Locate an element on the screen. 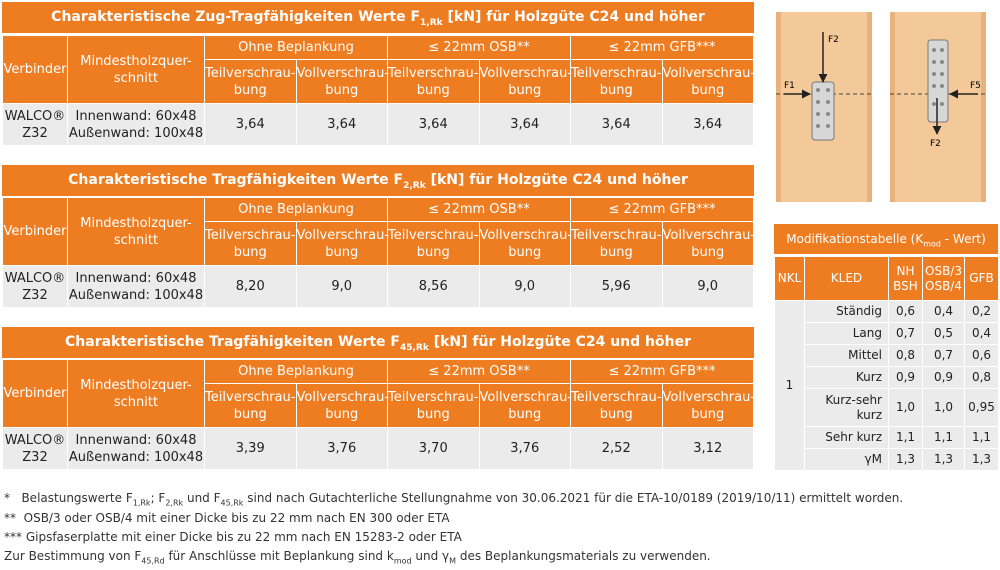 Image resolution: width=1000 pixels, height=570 pixels. value-cell: 1,1 is located at coordinates (943, 437).